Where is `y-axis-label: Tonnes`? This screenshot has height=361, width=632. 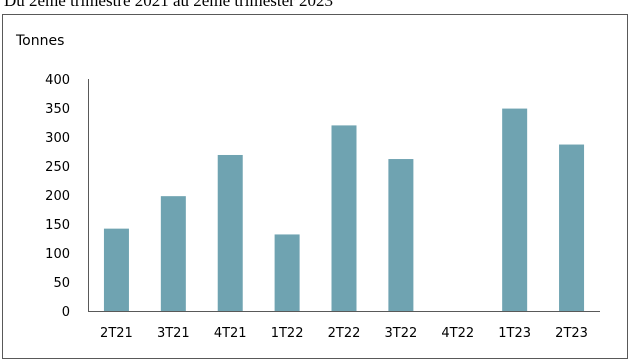 y-axis-label: Tonnes is located at coordinates (39, 41).